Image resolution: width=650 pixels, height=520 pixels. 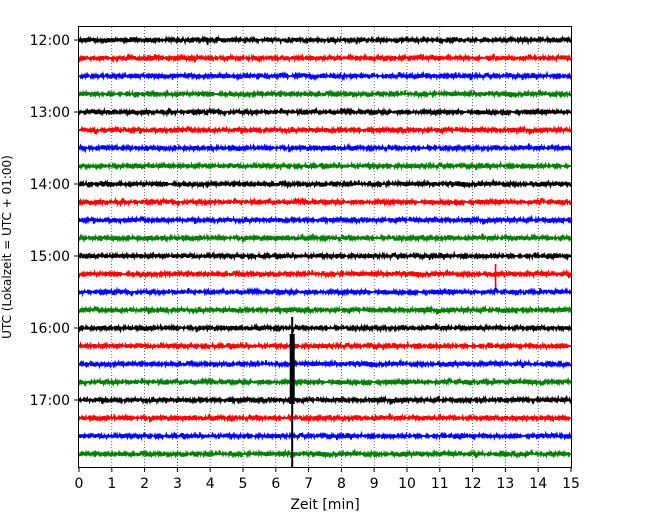 What do you see at coordinates (144, 484) in the screenshot?
I see `x-tick-label: 2` at bounding box center [144, 484].